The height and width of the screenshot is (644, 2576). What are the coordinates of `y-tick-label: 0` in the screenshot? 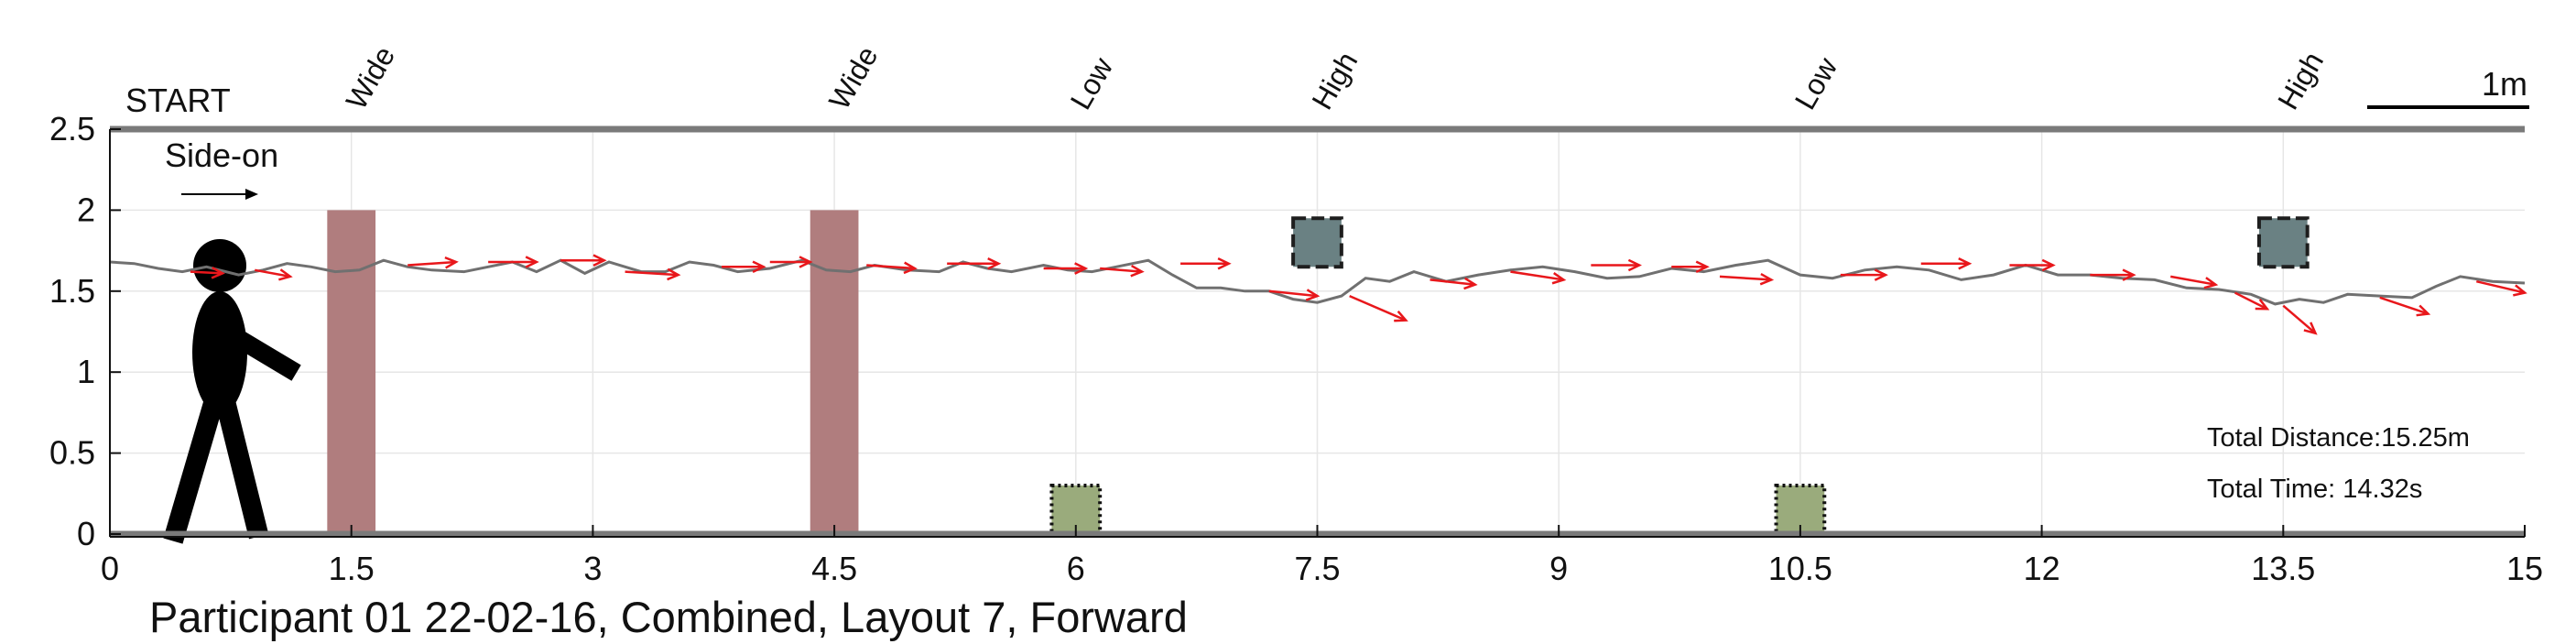 It's located at (86, 534).